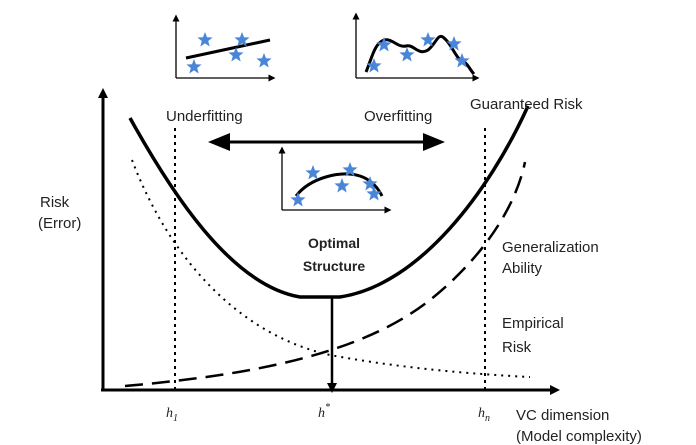 The image size is (696, 445). I want to click on tick-hstar: h*, so click(324, 411).